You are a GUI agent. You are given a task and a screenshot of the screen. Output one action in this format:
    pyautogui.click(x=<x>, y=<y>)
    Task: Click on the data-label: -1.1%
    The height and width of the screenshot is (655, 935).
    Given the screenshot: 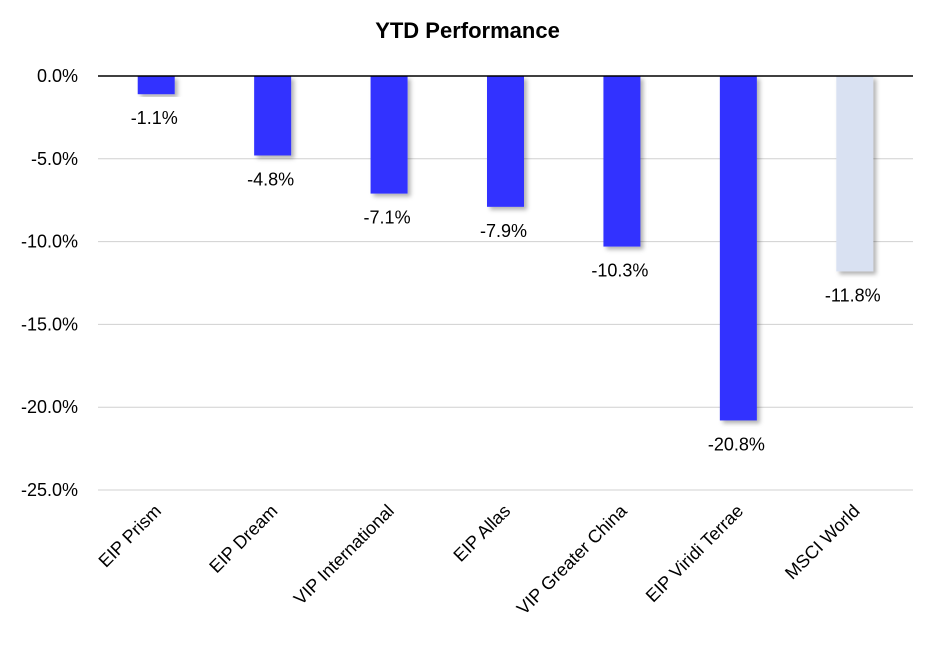 What is the action you would take?
    pyautogui.click(x=154, y=118)
    